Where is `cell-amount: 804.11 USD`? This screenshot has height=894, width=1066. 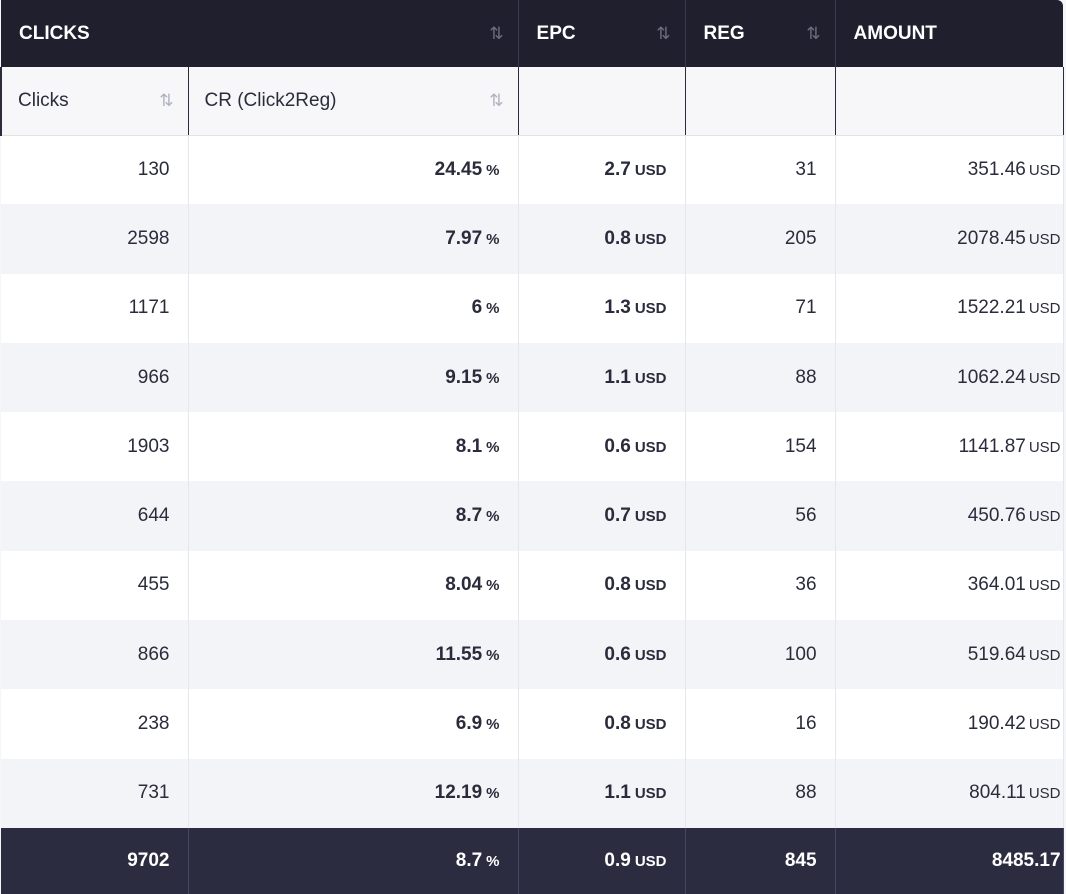
cell-amount: 804.11 USD is located at coordinates (949, 793).